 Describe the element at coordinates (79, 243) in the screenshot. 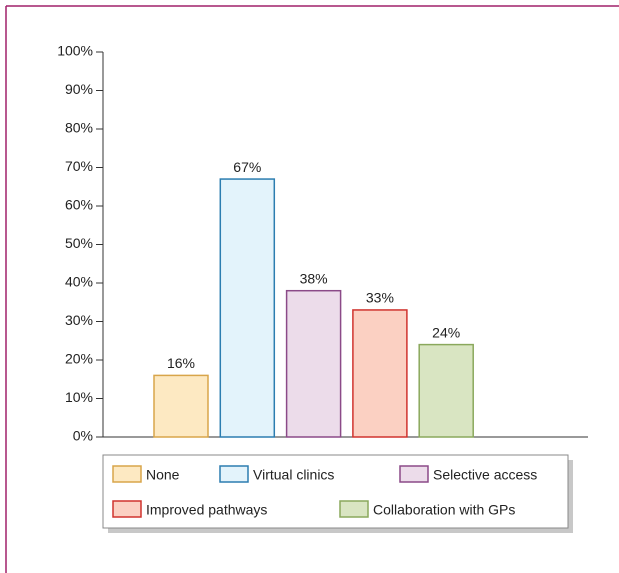

I see `y-tick-label: 50%` at that location.